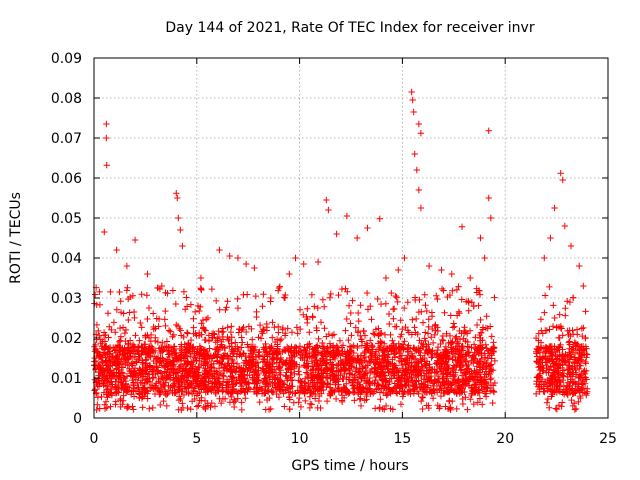 This screenshot has height=480, width=640. What do you see at coordinates (66, 379) in the screenshot?
I see `y-tick-label: 0.01` at bounding box center [66, 379].